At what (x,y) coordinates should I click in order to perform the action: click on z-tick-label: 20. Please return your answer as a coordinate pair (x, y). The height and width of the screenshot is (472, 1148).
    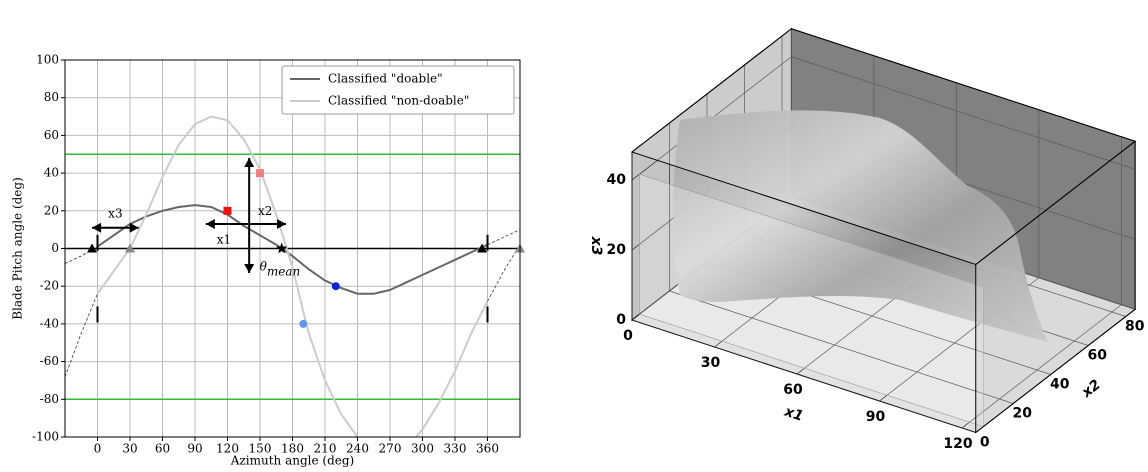
    Looking at the image, I should click on (617, 250).